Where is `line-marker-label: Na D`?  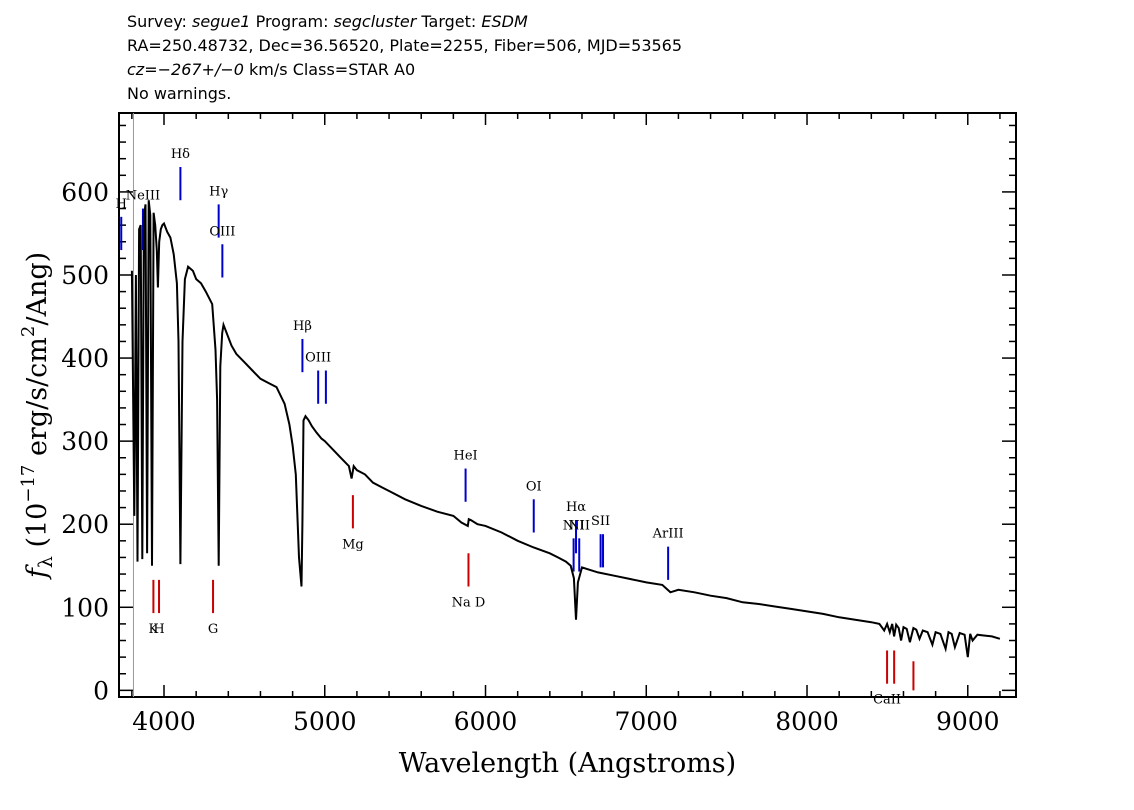 line-marker-label: Na D is located at coordinates (469, 603).